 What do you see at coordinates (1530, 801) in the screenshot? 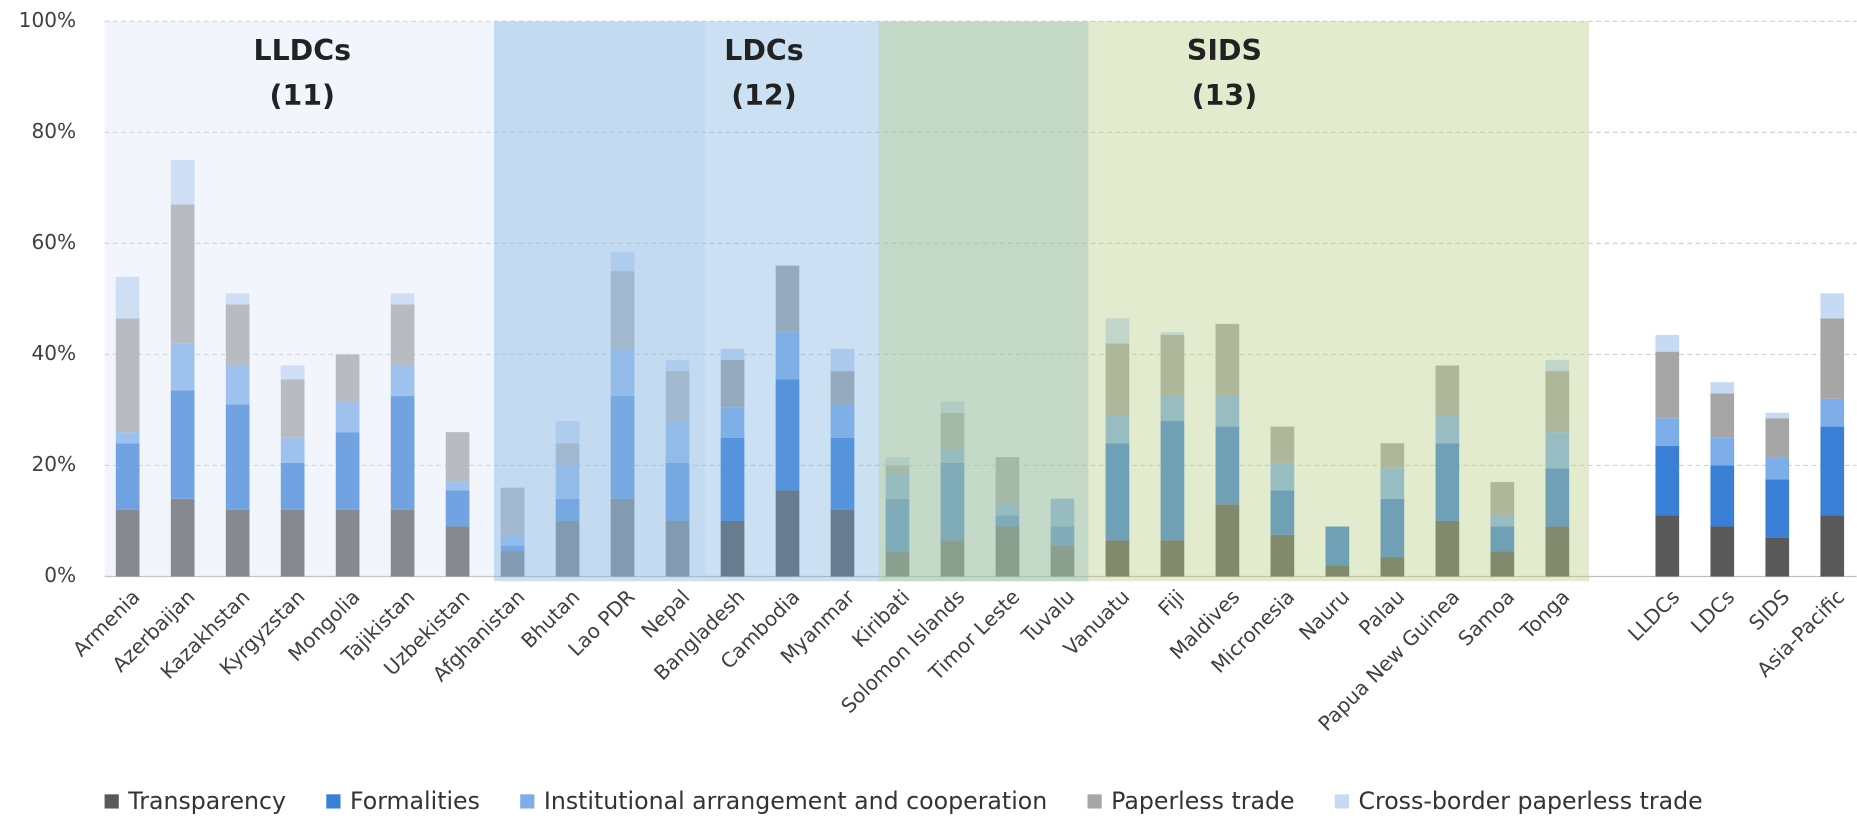
I see `legend-label: Cross-border paperless trade` at bounding box center [1530, 801].